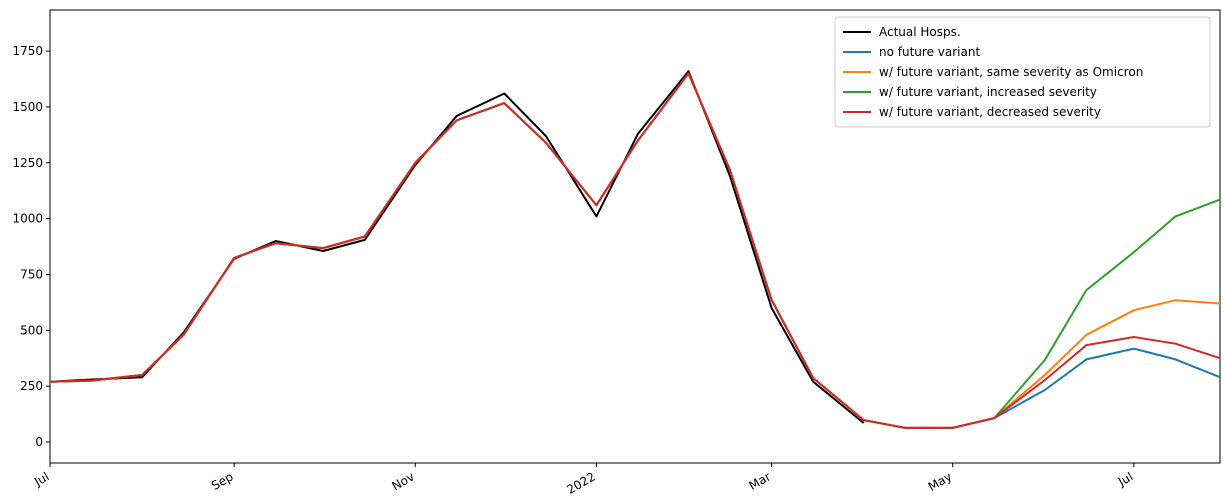  What do you see at coordinates (39, 442) in the screenshot?
I see `y-tick-label: 0` at bounding box center [39, 442].